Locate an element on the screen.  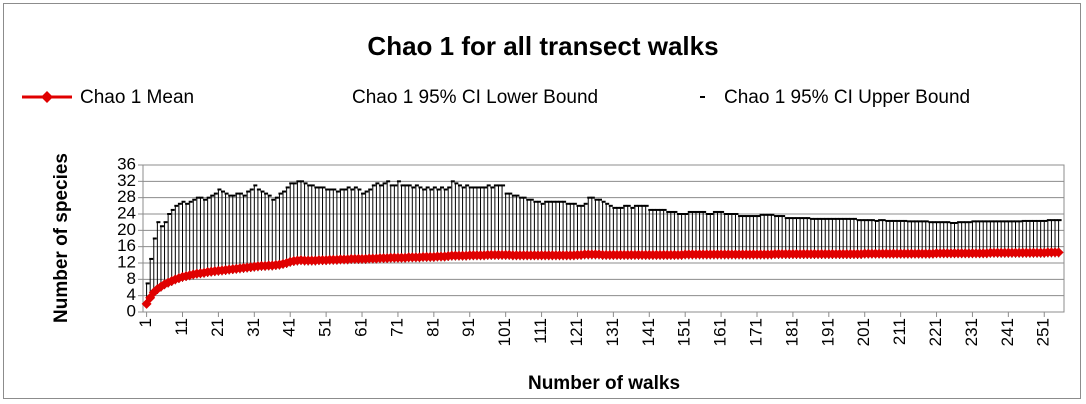
mean-marker is located at coordinates (1058, 252).